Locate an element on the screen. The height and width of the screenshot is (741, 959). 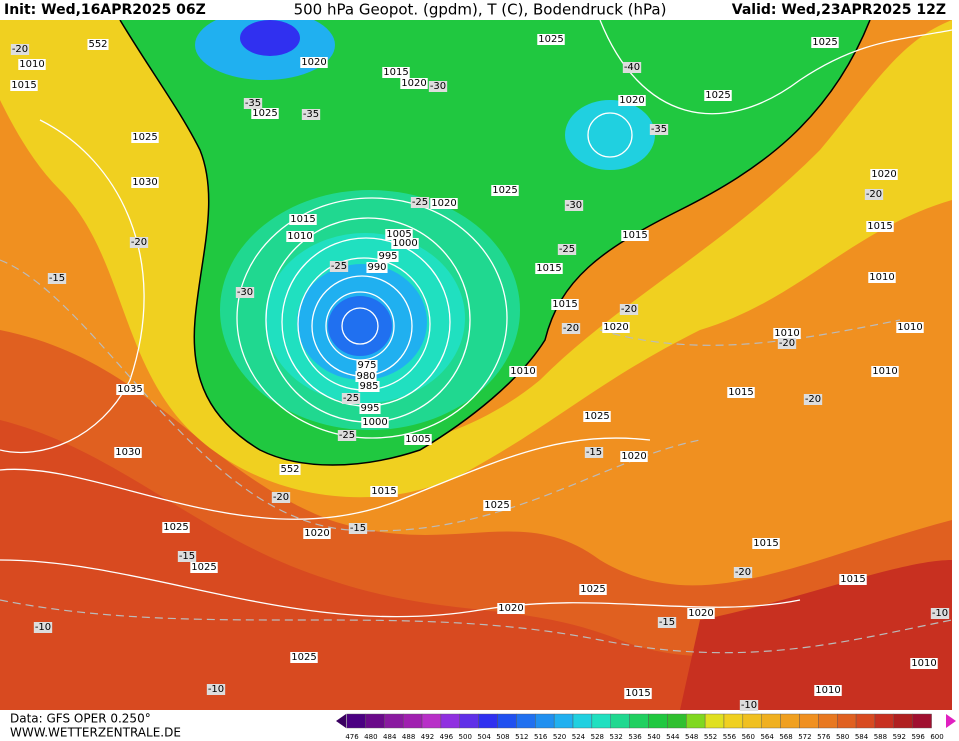
colorbar-tick-label: 532 is located at coordinates (616, 737).